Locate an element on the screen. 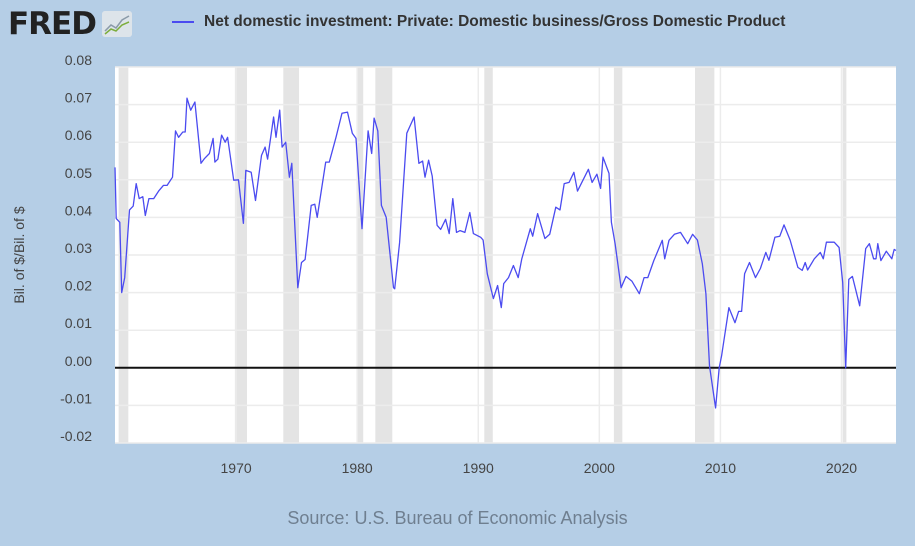 The image size is (915, 546). x-tick-label: 1980 is located at coordinates (357, 468).